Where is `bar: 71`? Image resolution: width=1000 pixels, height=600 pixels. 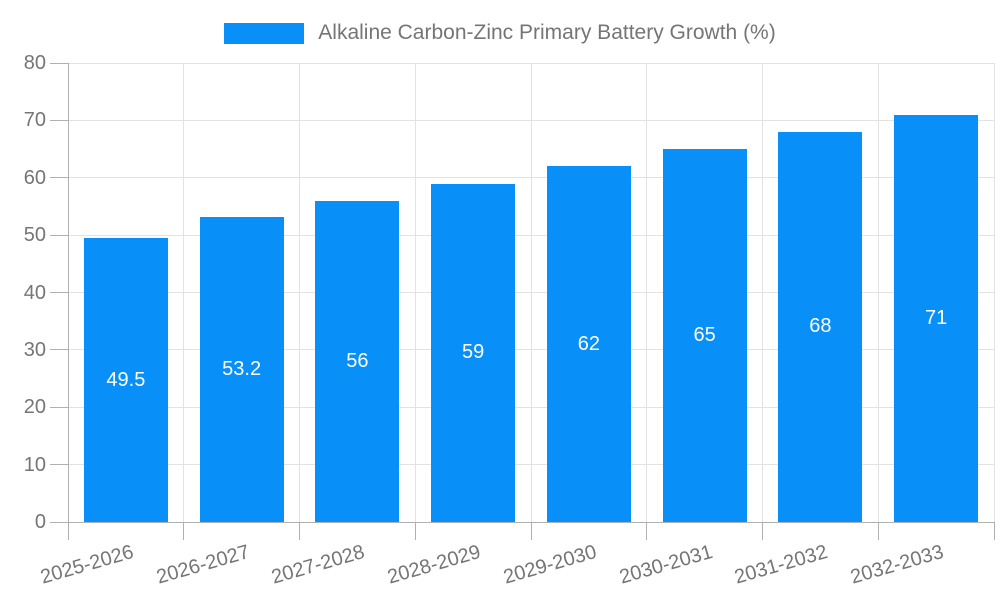 bar: 71 is located at coordinates (936, 318).